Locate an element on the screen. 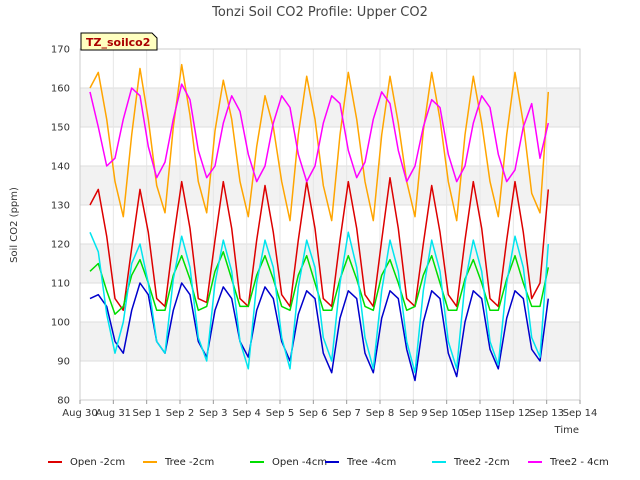  legend-label: Tree2 - 4cm is located at coordinates (579, 462).